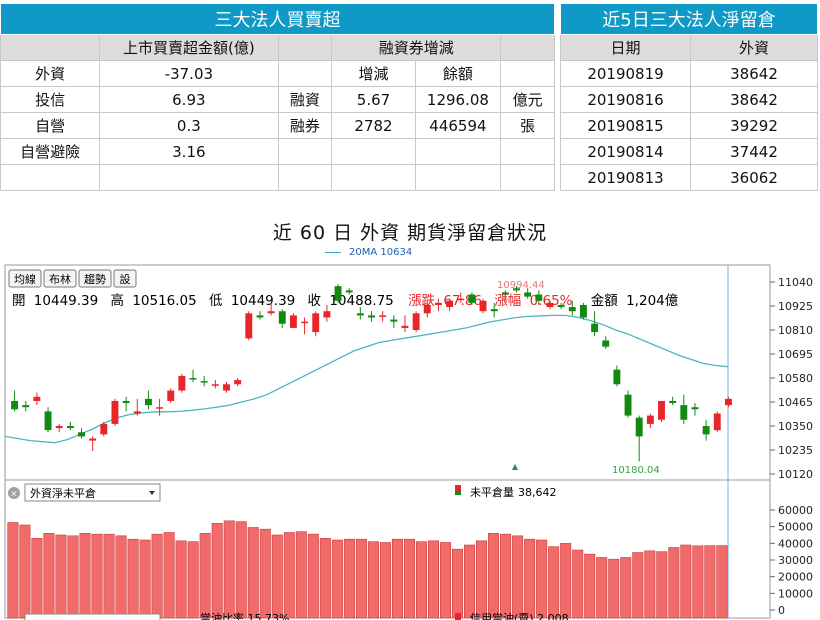 The image size is (820, 620). What do you see at coordinates (92, 492) in the screenshot?
I see `indicator-dropdown` at bounding box center [92, 492].